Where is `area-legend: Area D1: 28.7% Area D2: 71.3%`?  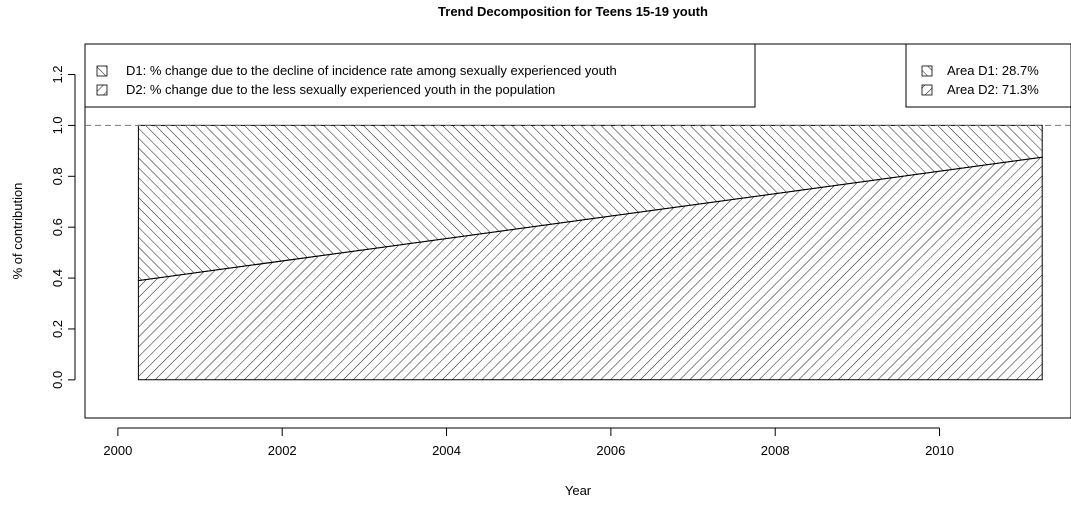
area-legend: Area D1: 28.7% Area D2: 71.3% is located at coordinates (988, 75).